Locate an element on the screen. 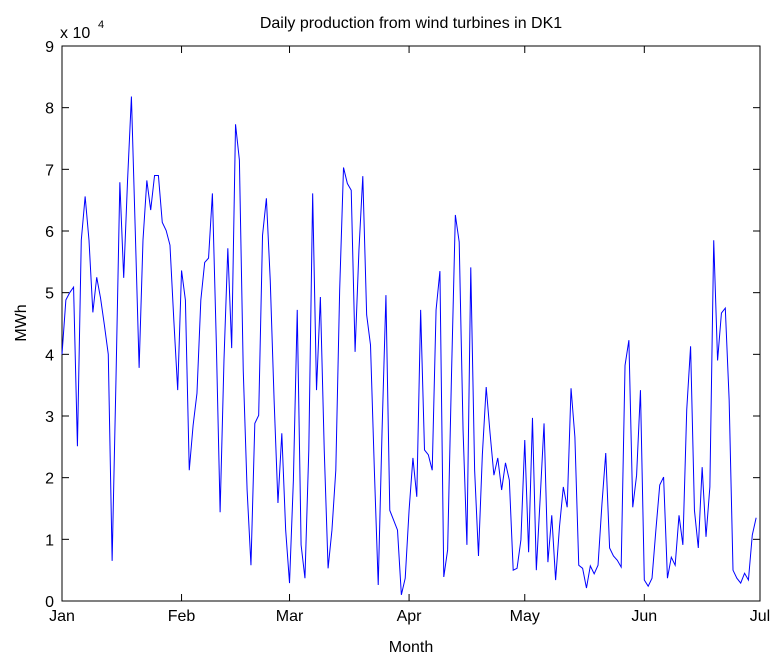  y-tick-label: 0 is located at coordinates (49, 602).